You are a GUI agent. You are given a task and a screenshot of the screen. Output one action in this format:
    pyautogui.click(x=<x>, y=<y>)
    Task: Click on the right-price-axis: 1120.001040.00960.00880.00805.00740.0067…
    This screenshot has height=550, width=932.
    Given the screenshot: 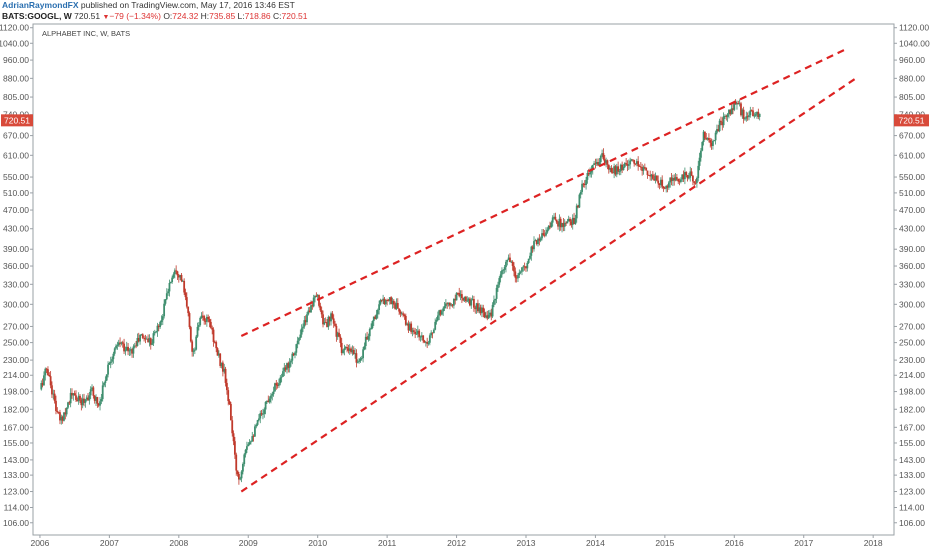 What is the action you would take?
    pyautogui.click(x=912, y=275)
    